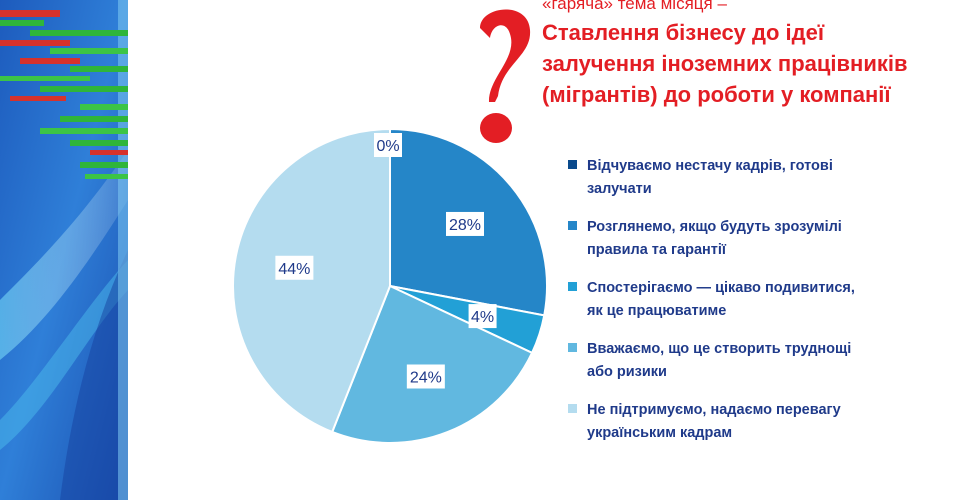 The image size is (960, 500). I want to click on data-label: 0%, so click(388, 145).